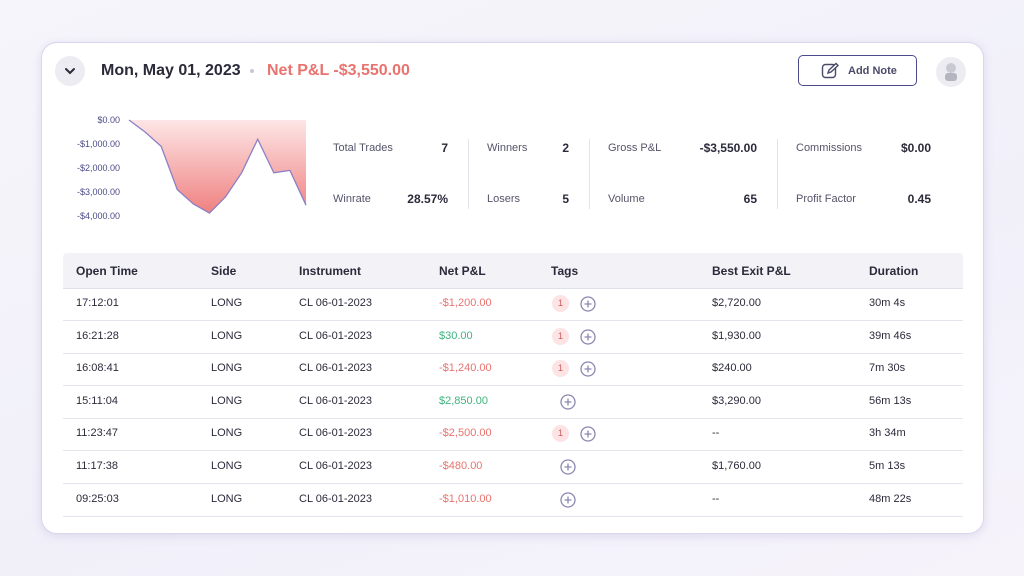 This screenshot has width=1024, height=576. I want to click on net-pnl-label: Net P&L, so click(298, 70).